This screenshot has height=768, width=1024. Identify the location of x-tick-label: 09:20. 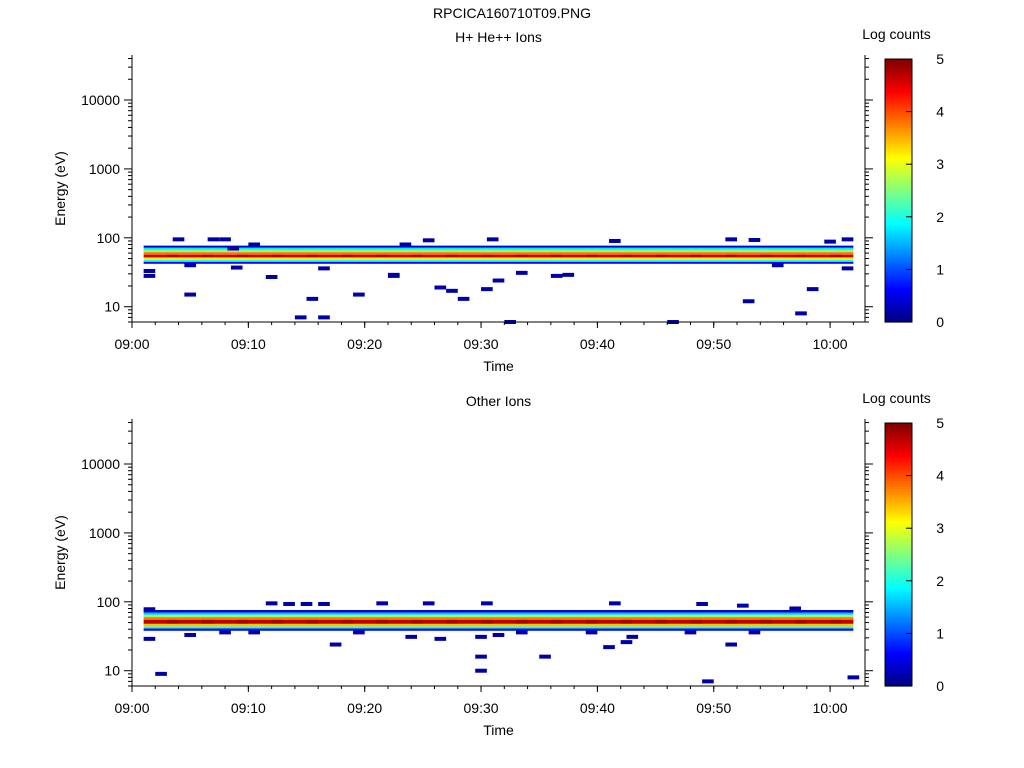
(364, 344).